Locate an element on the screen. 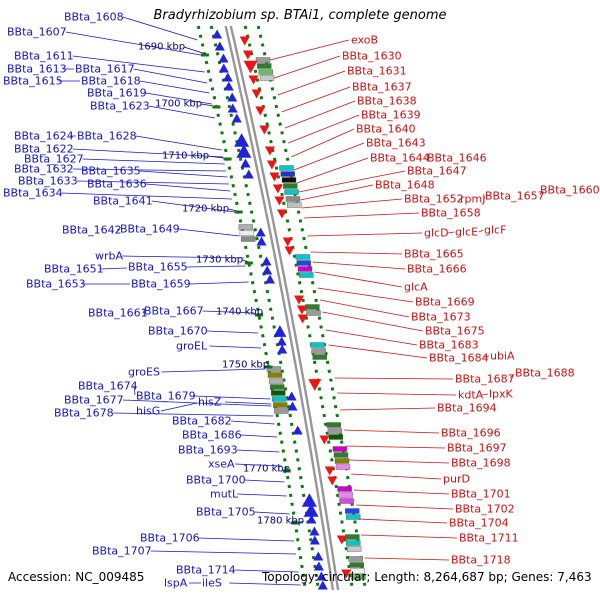 Image resolution: width=600 pixels, height=600 pixels. gene-label: BBta_1707 is located at coordinates (122, 551).